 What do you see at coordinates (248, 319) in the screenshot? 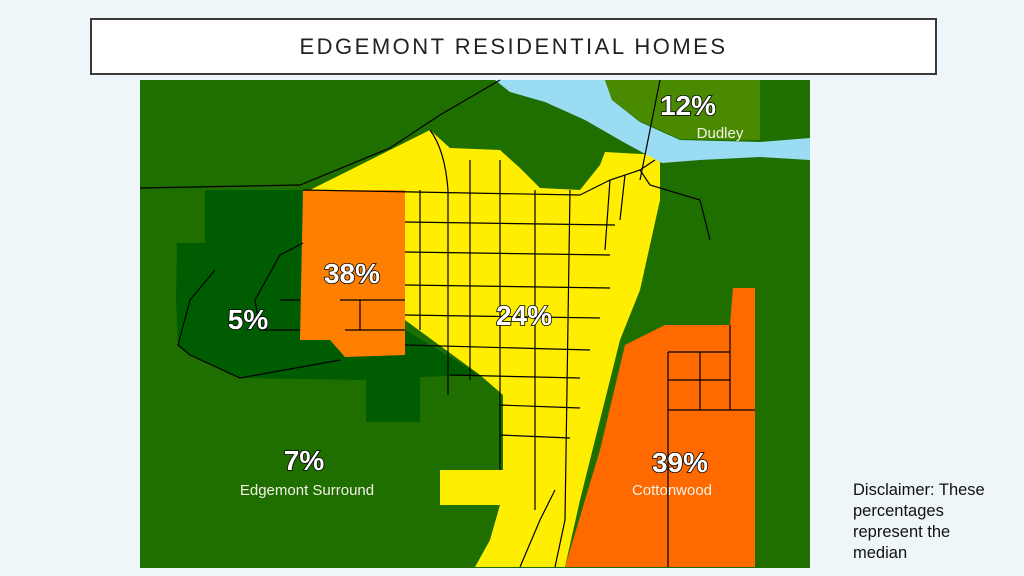
I see `percent-5: 5%` at bounding box center [248, 319].